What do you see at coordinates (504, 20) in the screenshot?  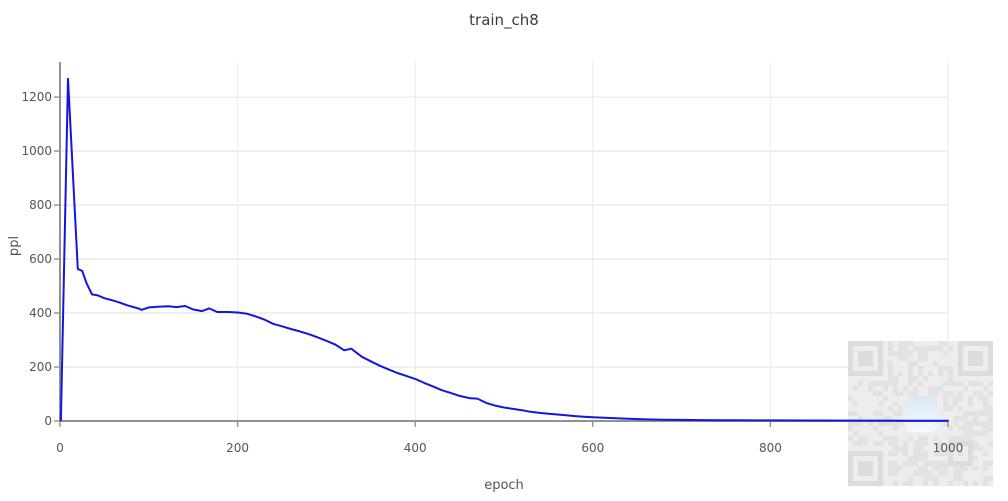 I see `chart-title: train_ch8` at bounding box center [504, 20].